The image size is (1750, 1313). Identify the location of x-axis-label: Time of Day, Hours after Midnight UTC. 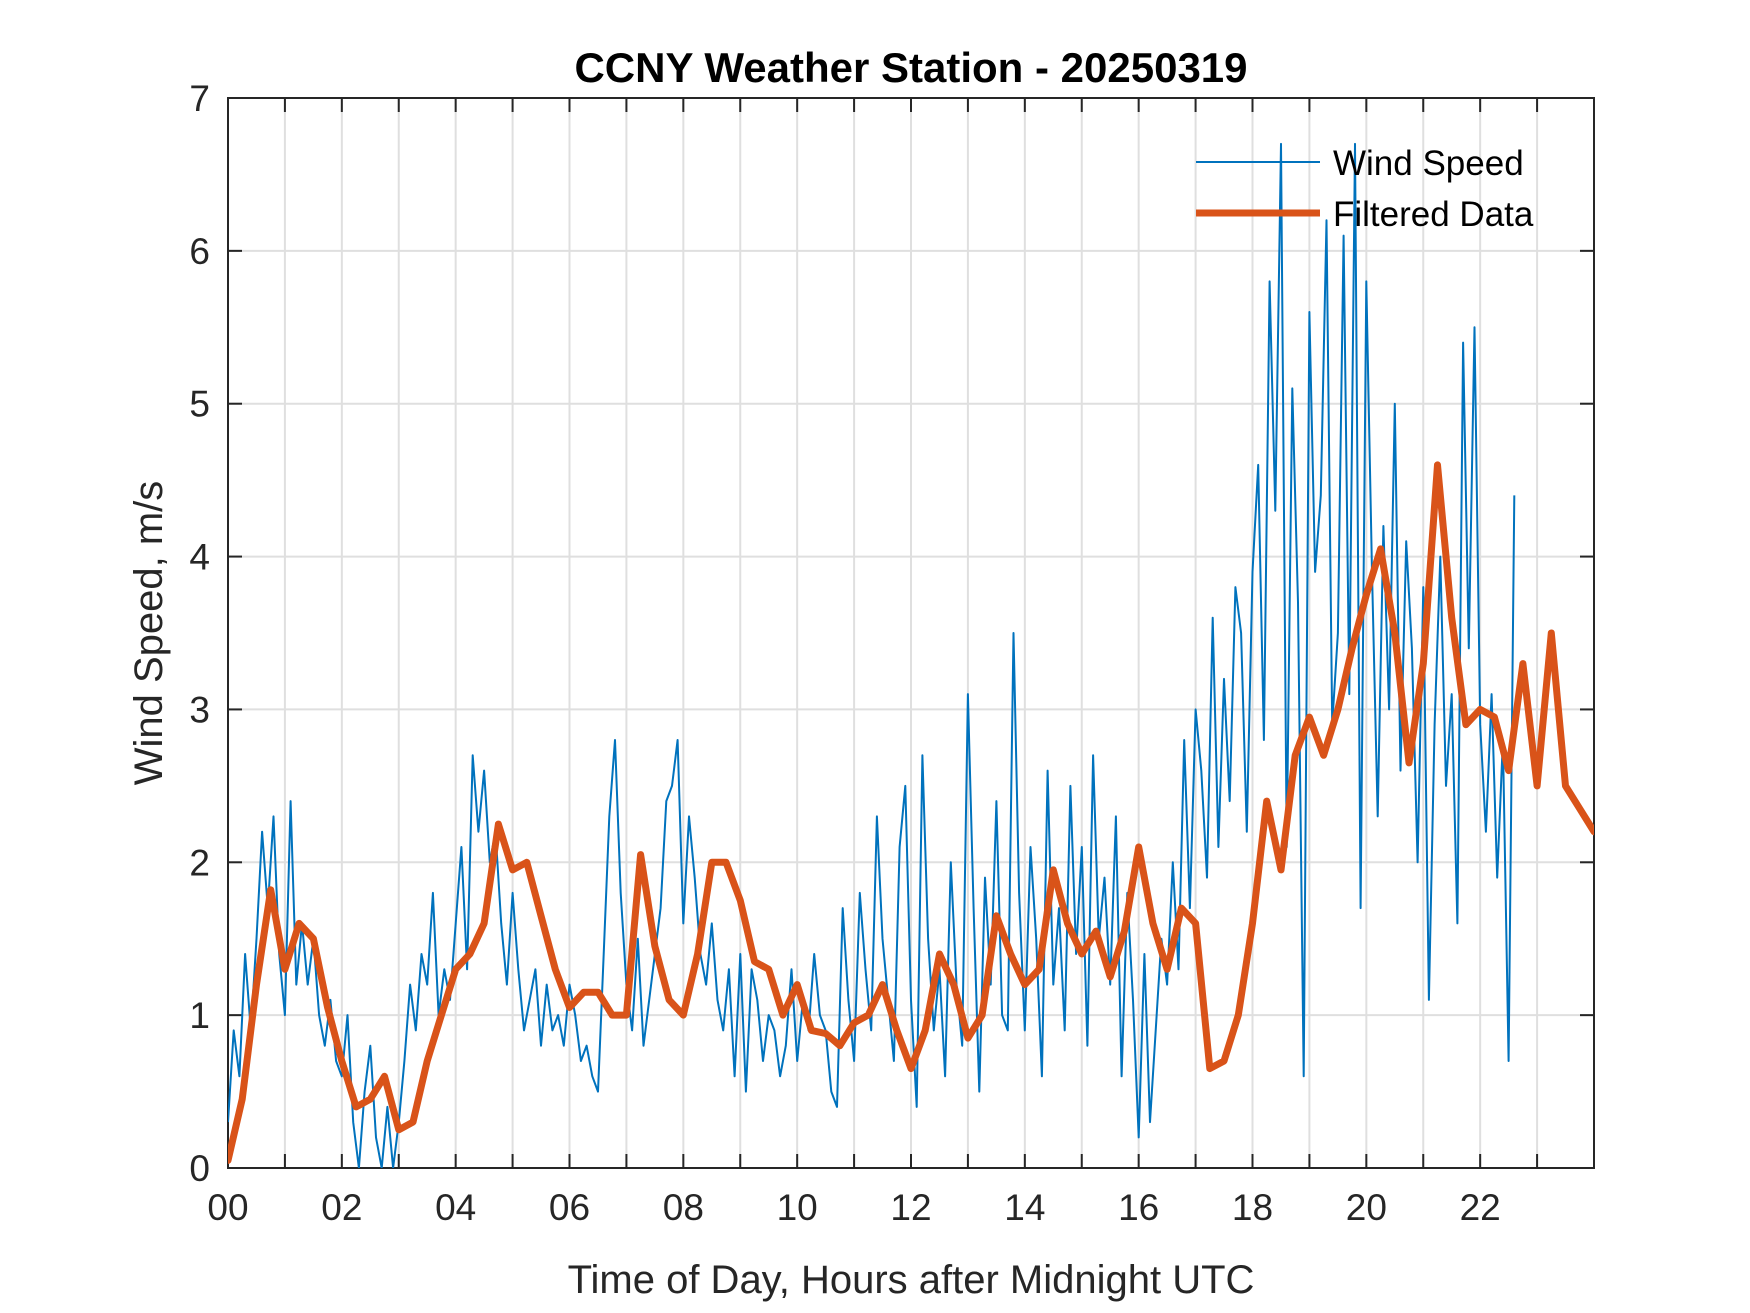
(911, 1280).